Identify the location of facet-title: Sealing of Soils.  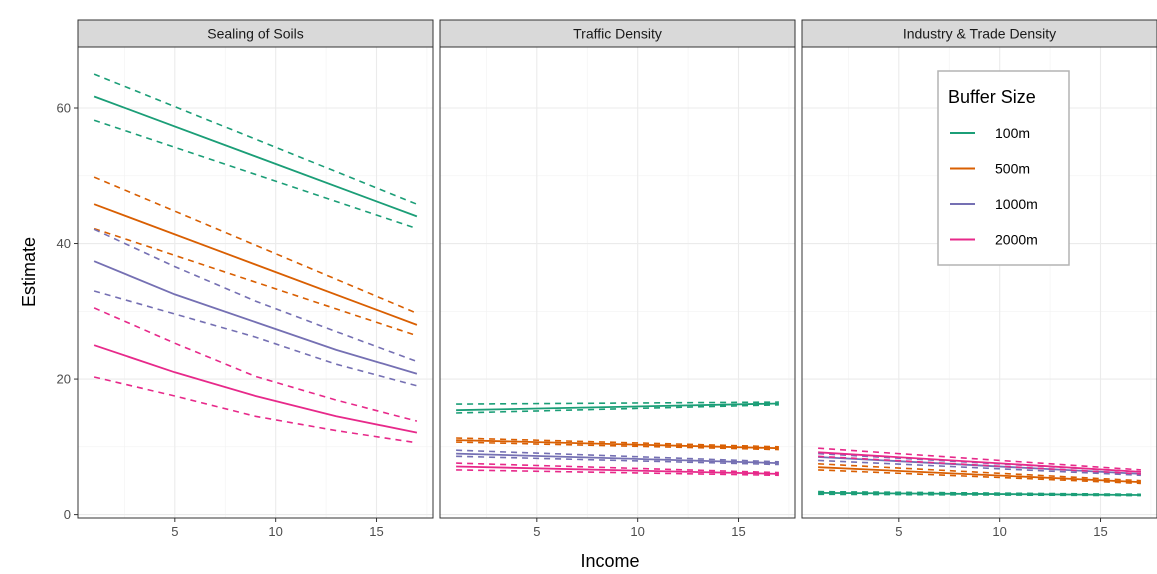
(255, 34).